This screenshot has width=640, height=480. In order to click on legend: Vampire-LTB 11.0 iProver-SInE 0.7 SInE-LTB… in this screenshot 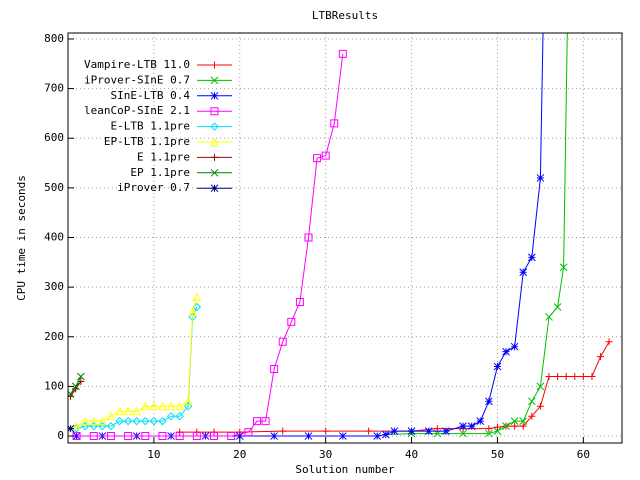, I will do `click(158, 126)`.